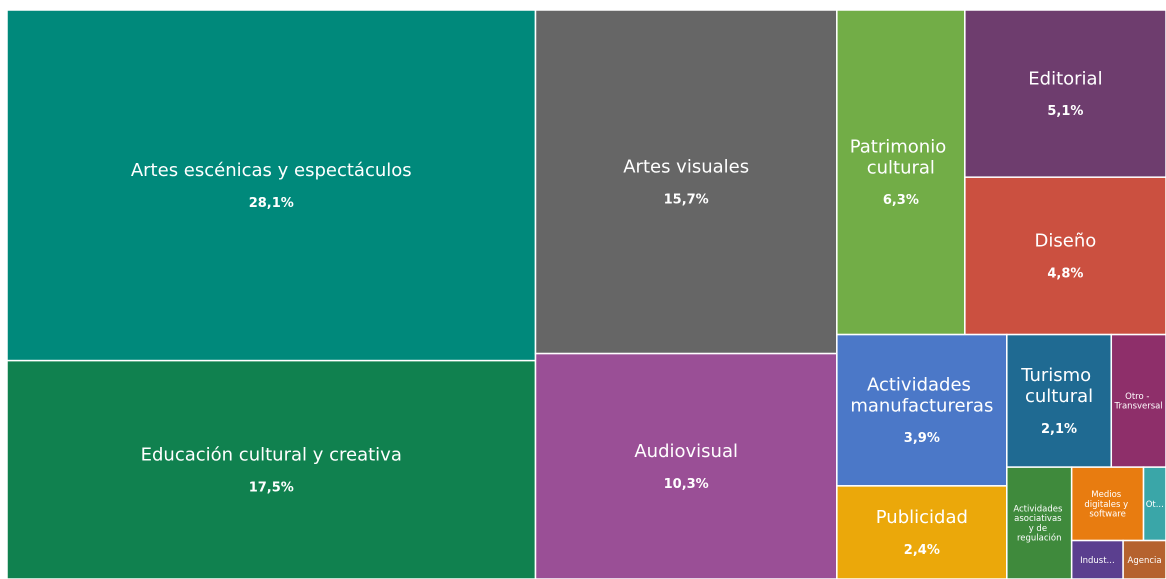  I want to click on cell-label: Agencia, so click(1145, 560).